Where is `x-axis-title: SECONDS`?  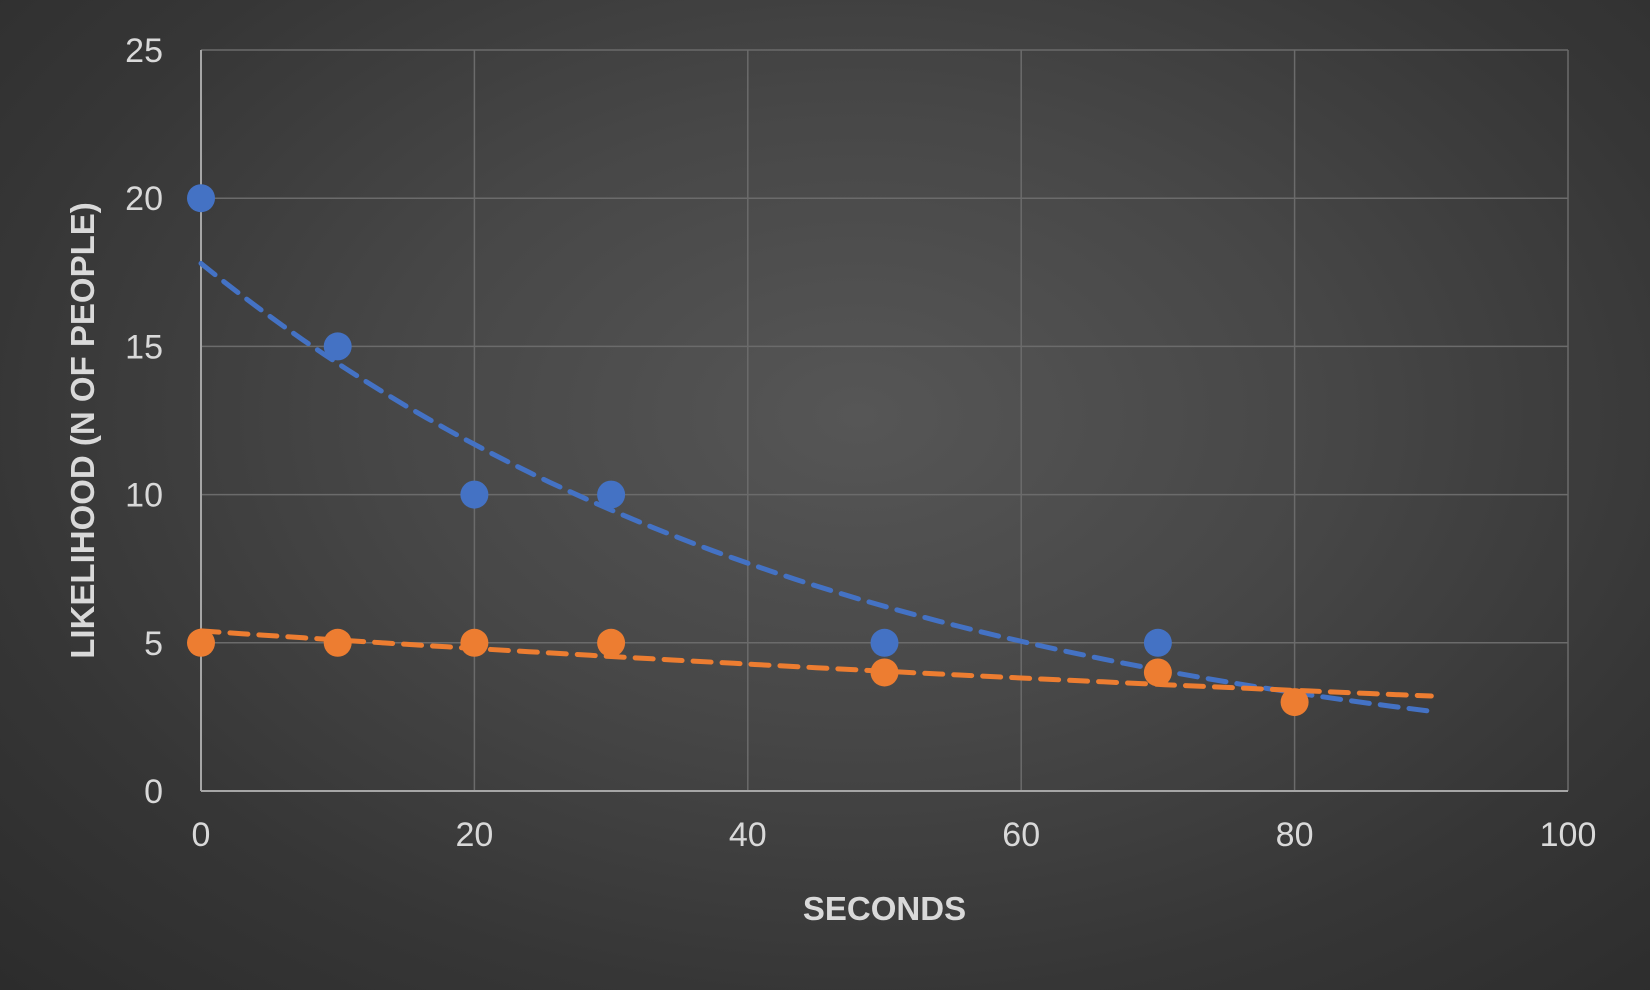
x-axis-title: SECONDS is located at coordinates (884, 908).